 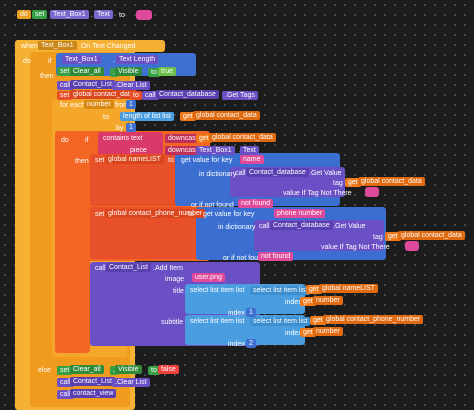 What do you see at coordinates (252, 159) in the screenshot?
I see `block-label: name` at bounding box center [252, 159].